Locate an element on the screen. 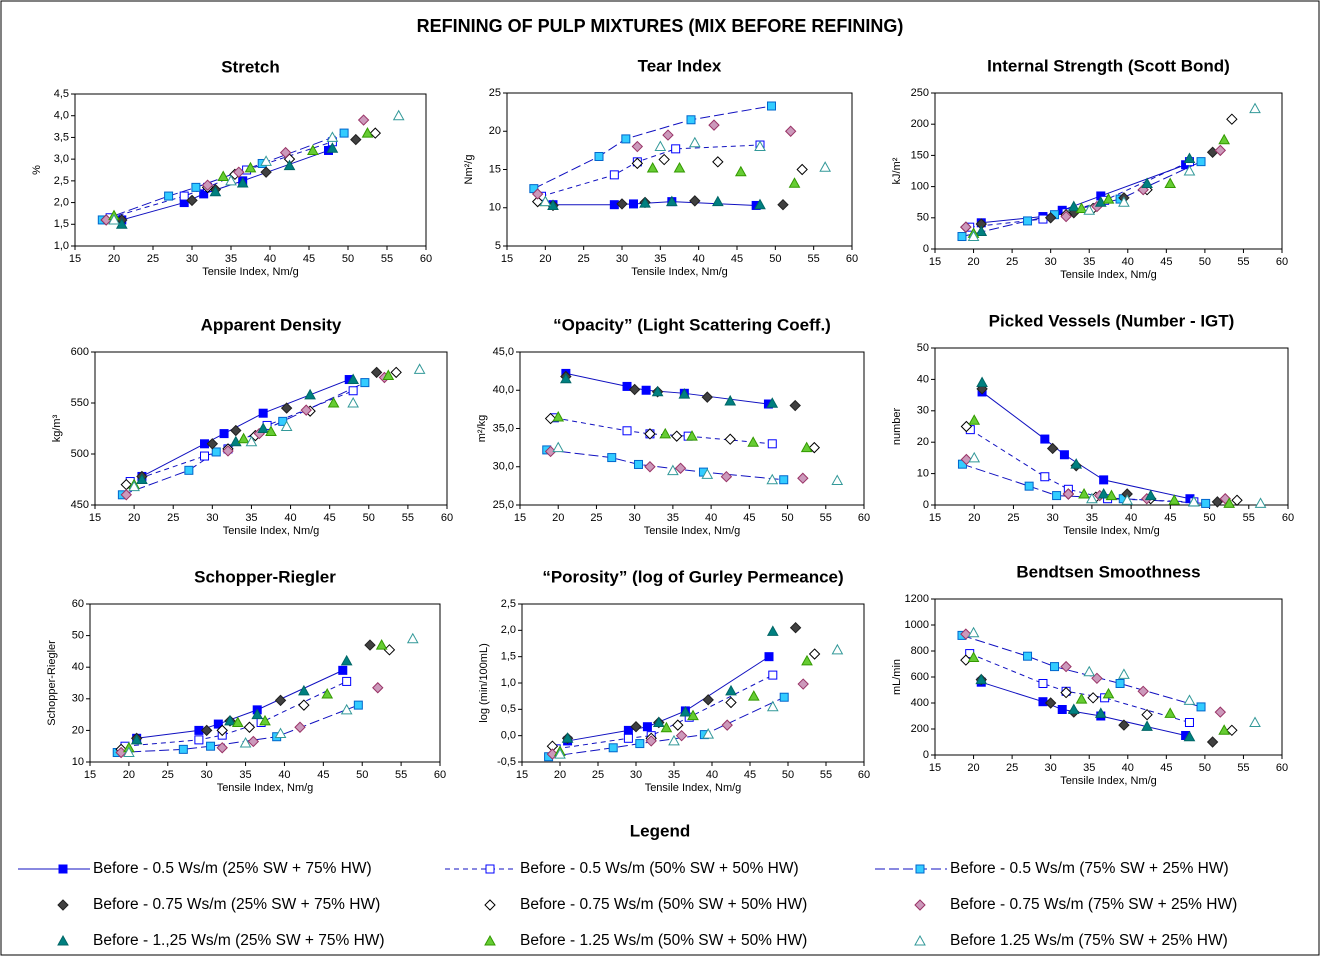 Image resolution: width=1321 pixels, height=957 pixels. chart-title: Bendtsen Smoothness is located at coordinates (1108, 571).